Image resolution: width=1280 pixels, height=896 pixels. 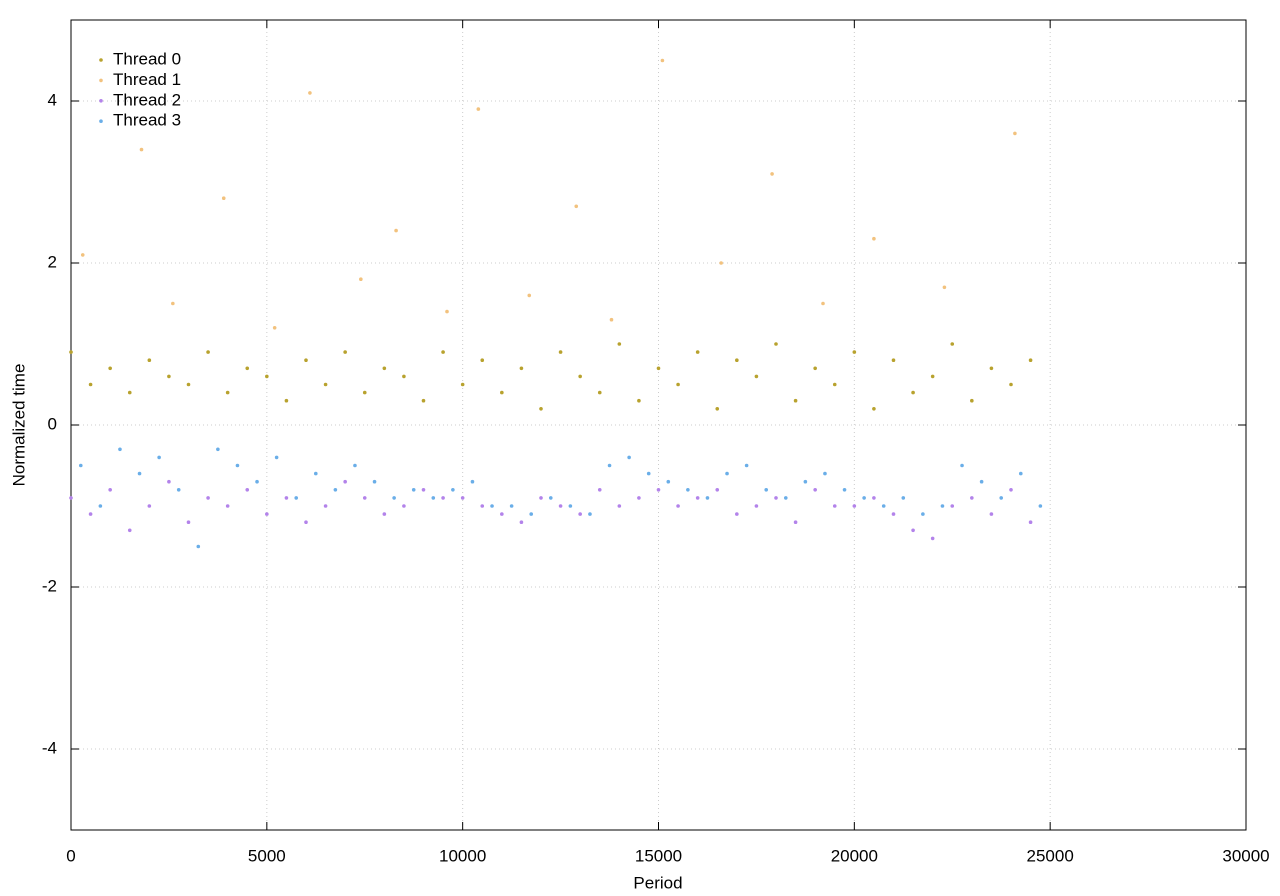 I want to click on y-tick-label: -4, so click(x=49, y=747).